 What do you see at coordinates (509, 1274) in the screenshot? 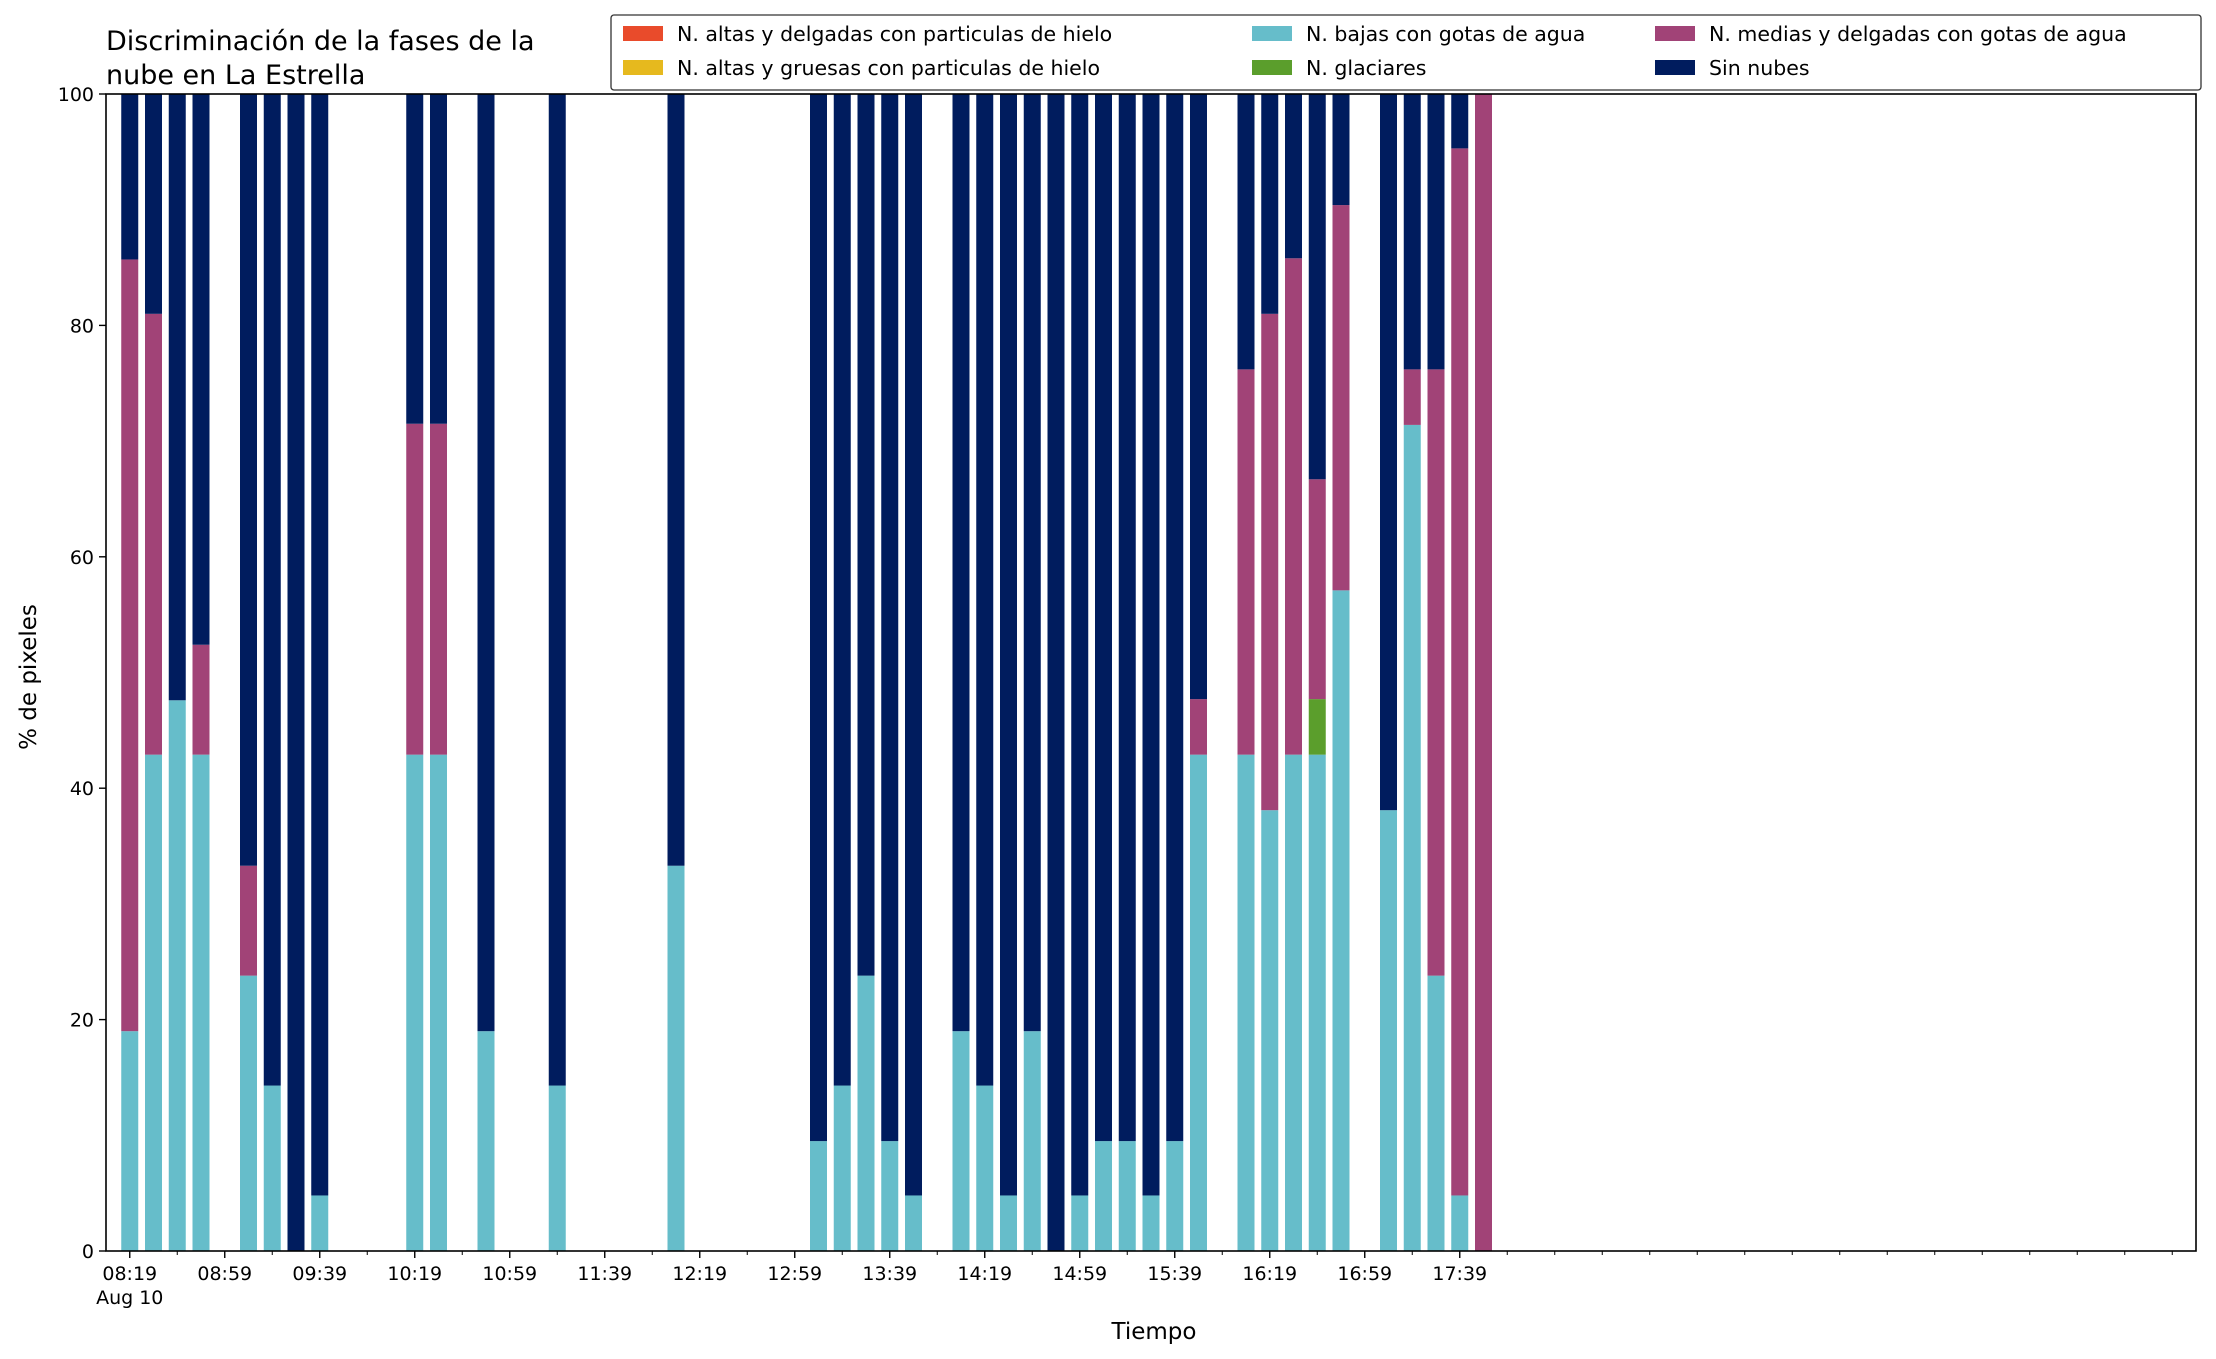
I see `x-tick-label: 10:59` at bounding box center [509, 1274].